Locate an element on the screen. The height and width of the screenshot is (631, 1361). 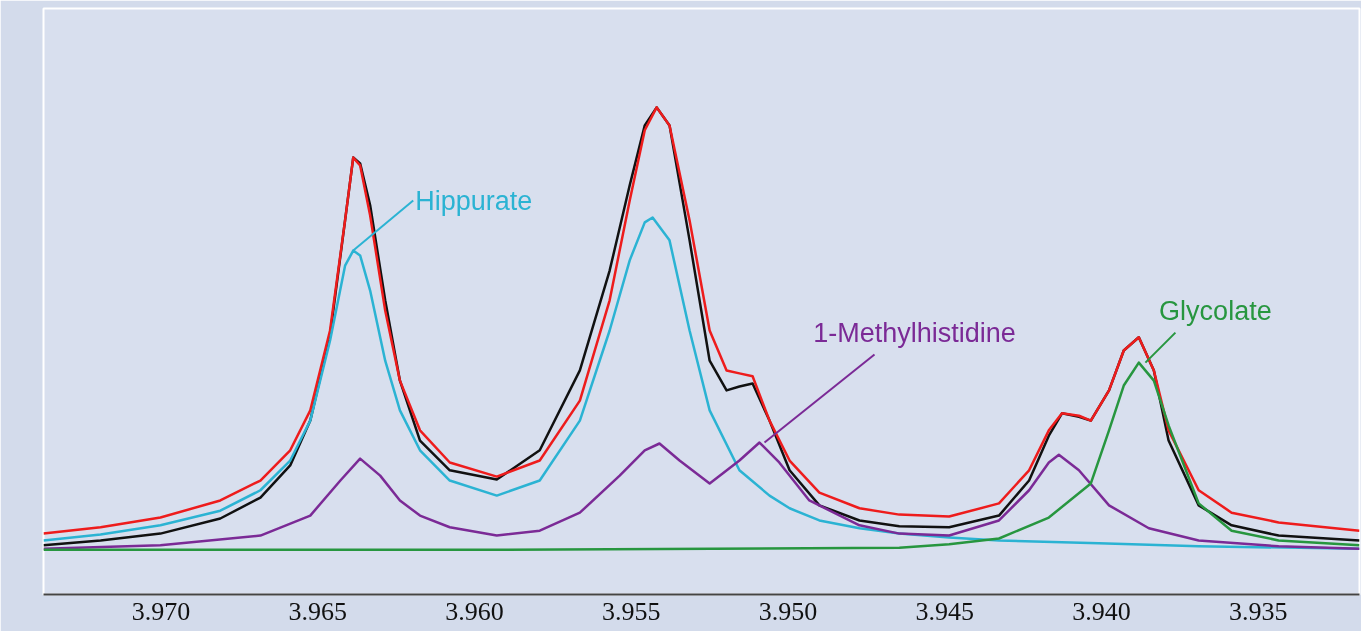
x-tick-label: 3.955 is located at coordinates (631, 611).